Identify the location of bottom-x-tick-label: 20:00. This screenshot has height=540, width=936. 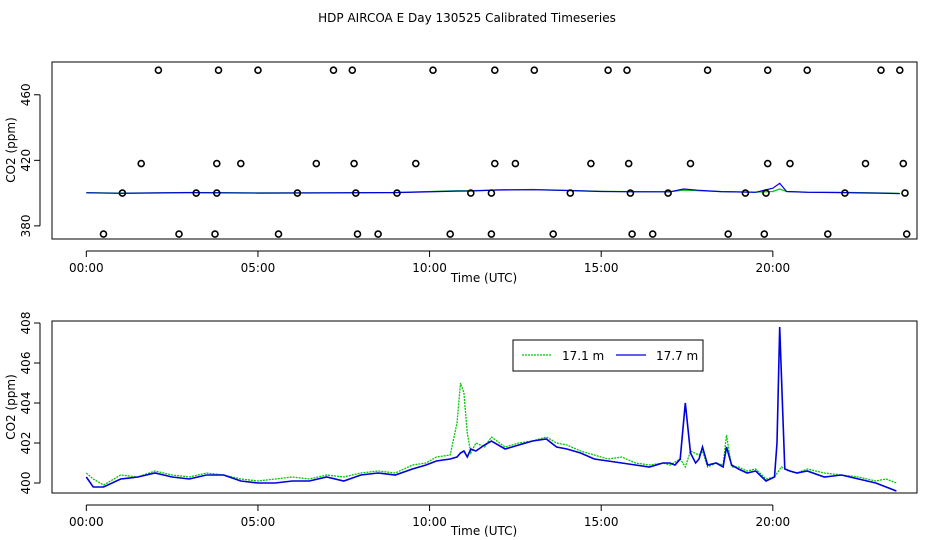
(773, 522).